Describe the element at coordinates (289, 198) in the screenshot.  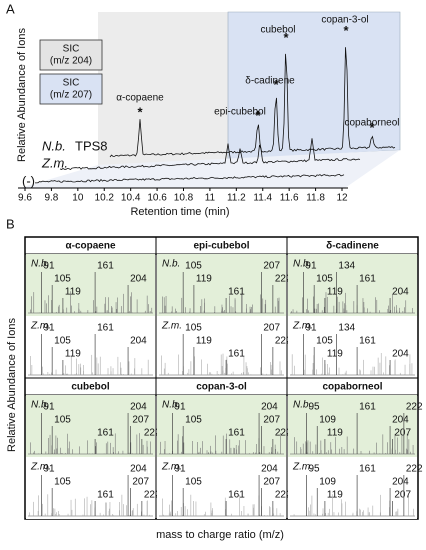
I see `x-tick-label: 11.6` at that location.